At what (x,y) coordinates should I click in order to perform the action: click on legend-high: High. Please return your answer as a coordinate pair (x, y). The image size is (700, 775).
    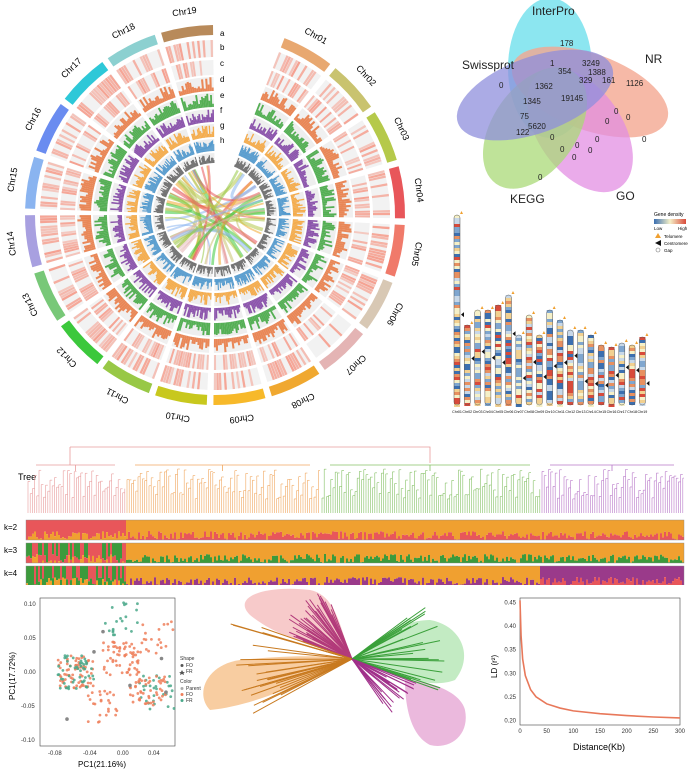
    Looking at the image, I should click on (683, 228).